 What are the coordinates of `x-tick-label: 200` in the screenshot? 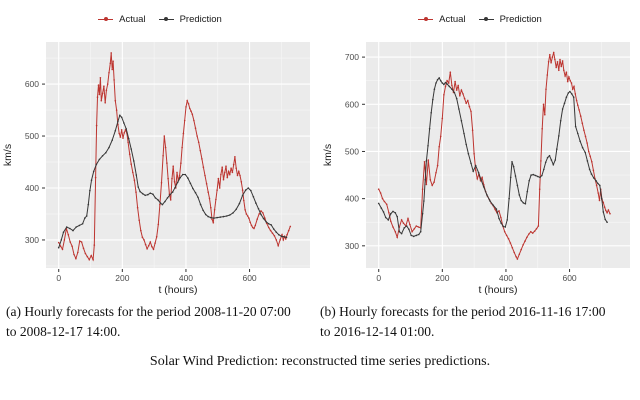 It's located at (442, 278).